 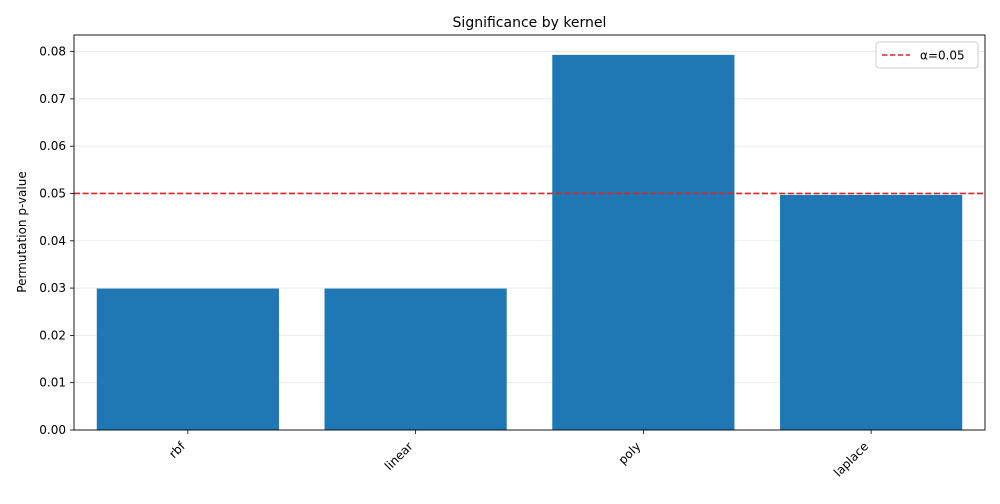 I want to click on legend: α=0.05, so click(x=927, y=55).